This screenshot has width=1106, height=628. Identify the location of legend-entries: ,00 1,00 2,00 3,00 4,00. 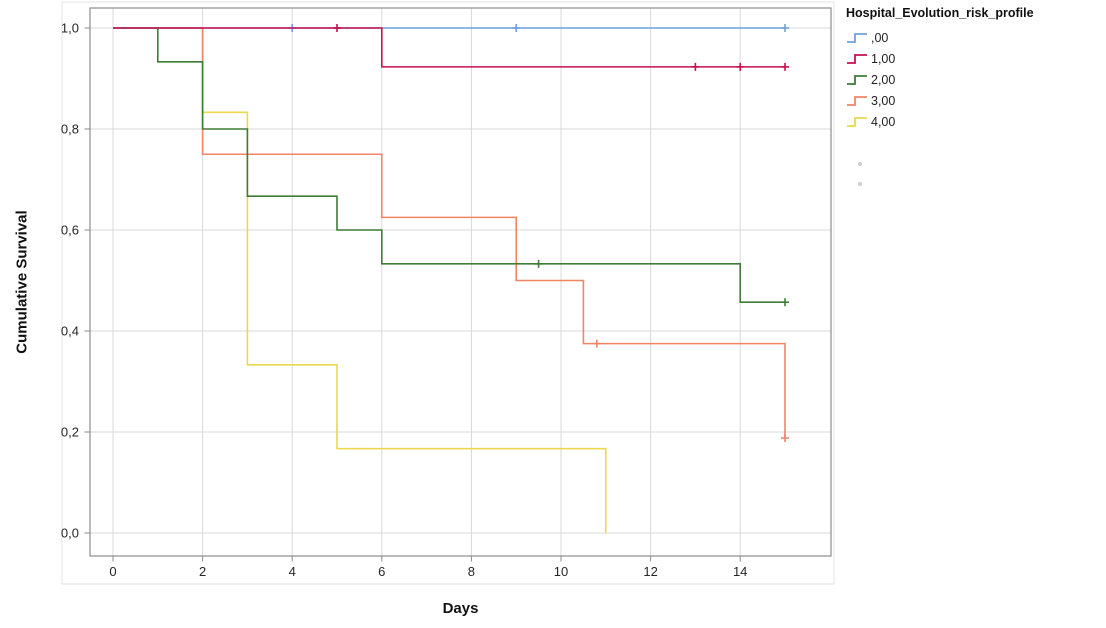
(975, 79).